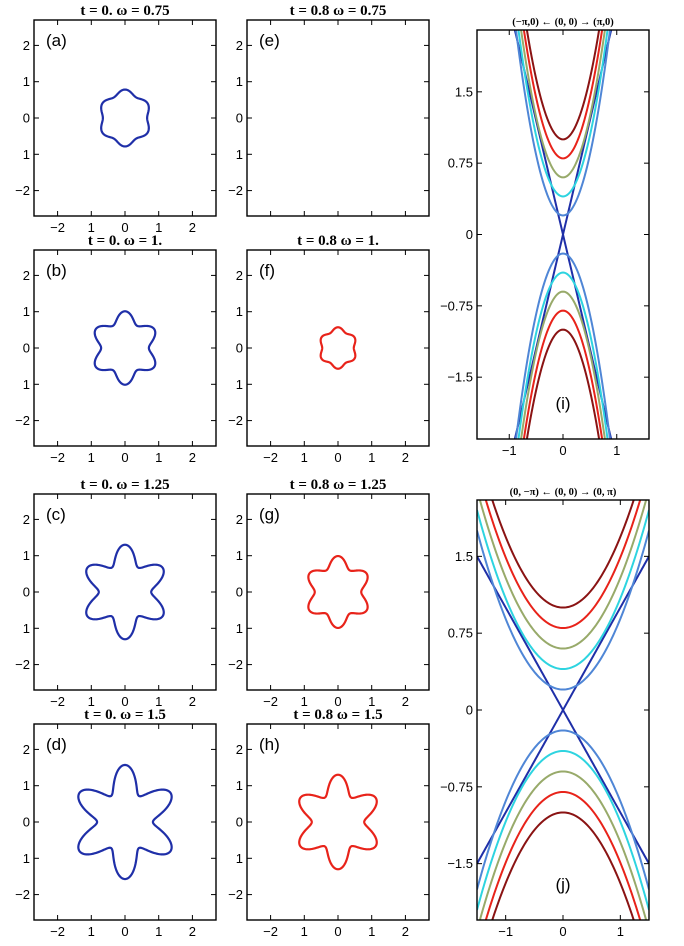  What do you see at coordinates (26, 118) in the screenshot?
I see `y-tick-label-a-2: 0` at bounding box center [26, 118].